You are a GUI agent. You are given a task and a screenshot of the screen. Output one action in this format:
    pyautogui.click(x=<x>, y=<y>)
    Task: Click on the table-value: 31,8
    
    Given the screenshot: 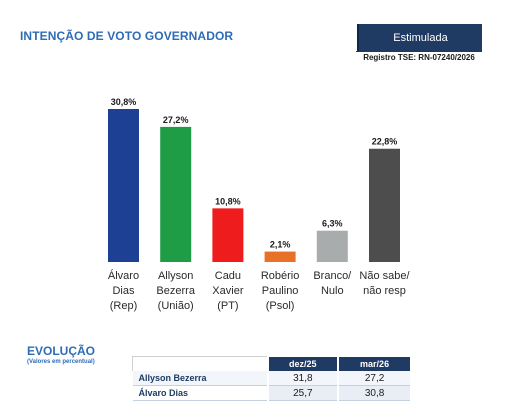 What is the action you would take?
    pyautogui.click(x=302, y=378)
    